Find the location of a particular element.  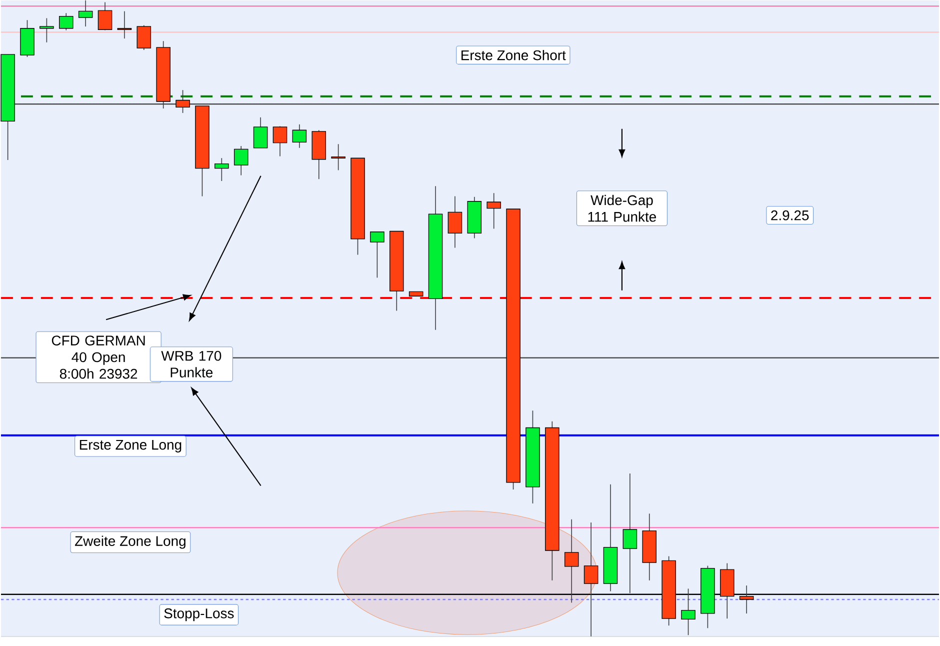

text: 2.9.25 is located at coordinates (790, 215).